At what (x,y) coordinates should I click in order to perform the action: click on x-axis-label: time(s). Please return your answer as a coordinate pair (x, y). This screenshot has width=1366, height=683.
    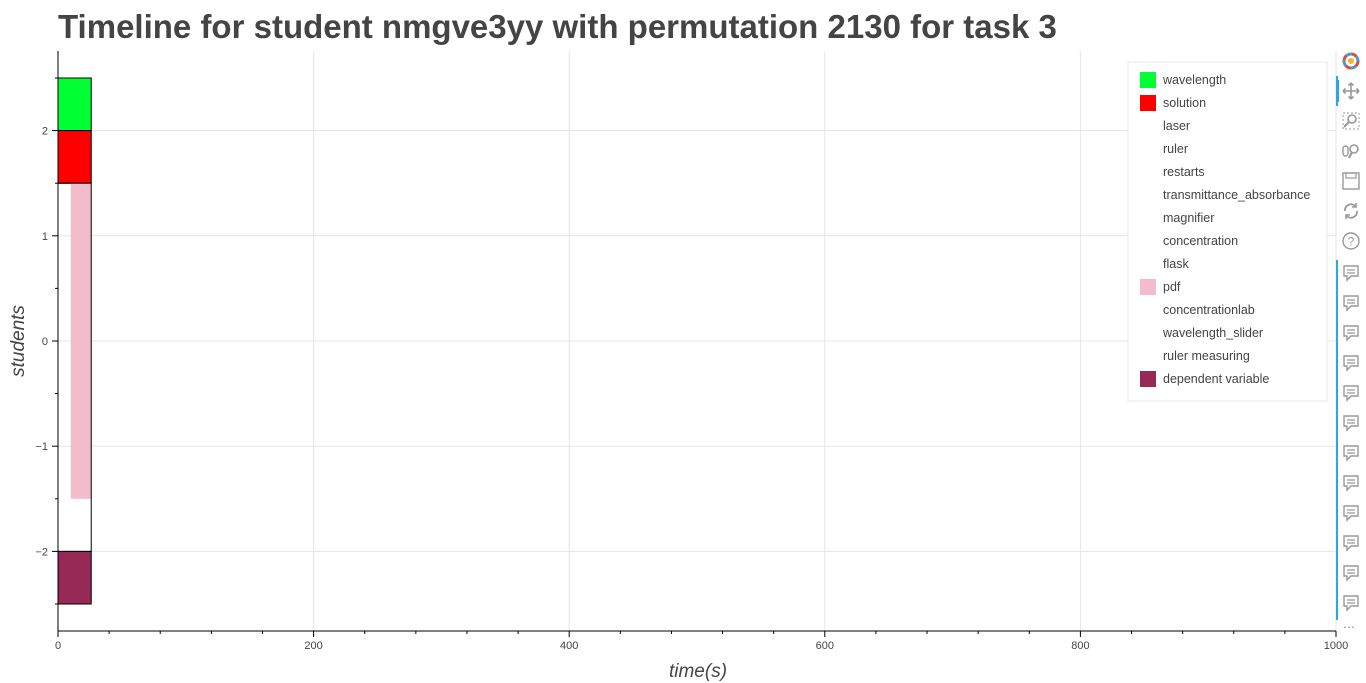
    Looking at the image, I should click on (698, 671).